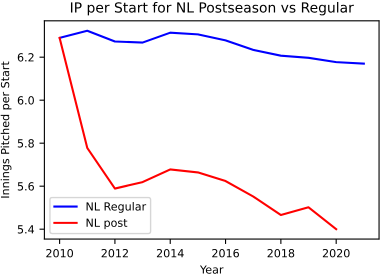 This screenshot has width=386, height=278. What do you see at coordinates (225, 253) in the screenshot?
I see `x-tick-label: 2016` at bounding box center [225, 253].